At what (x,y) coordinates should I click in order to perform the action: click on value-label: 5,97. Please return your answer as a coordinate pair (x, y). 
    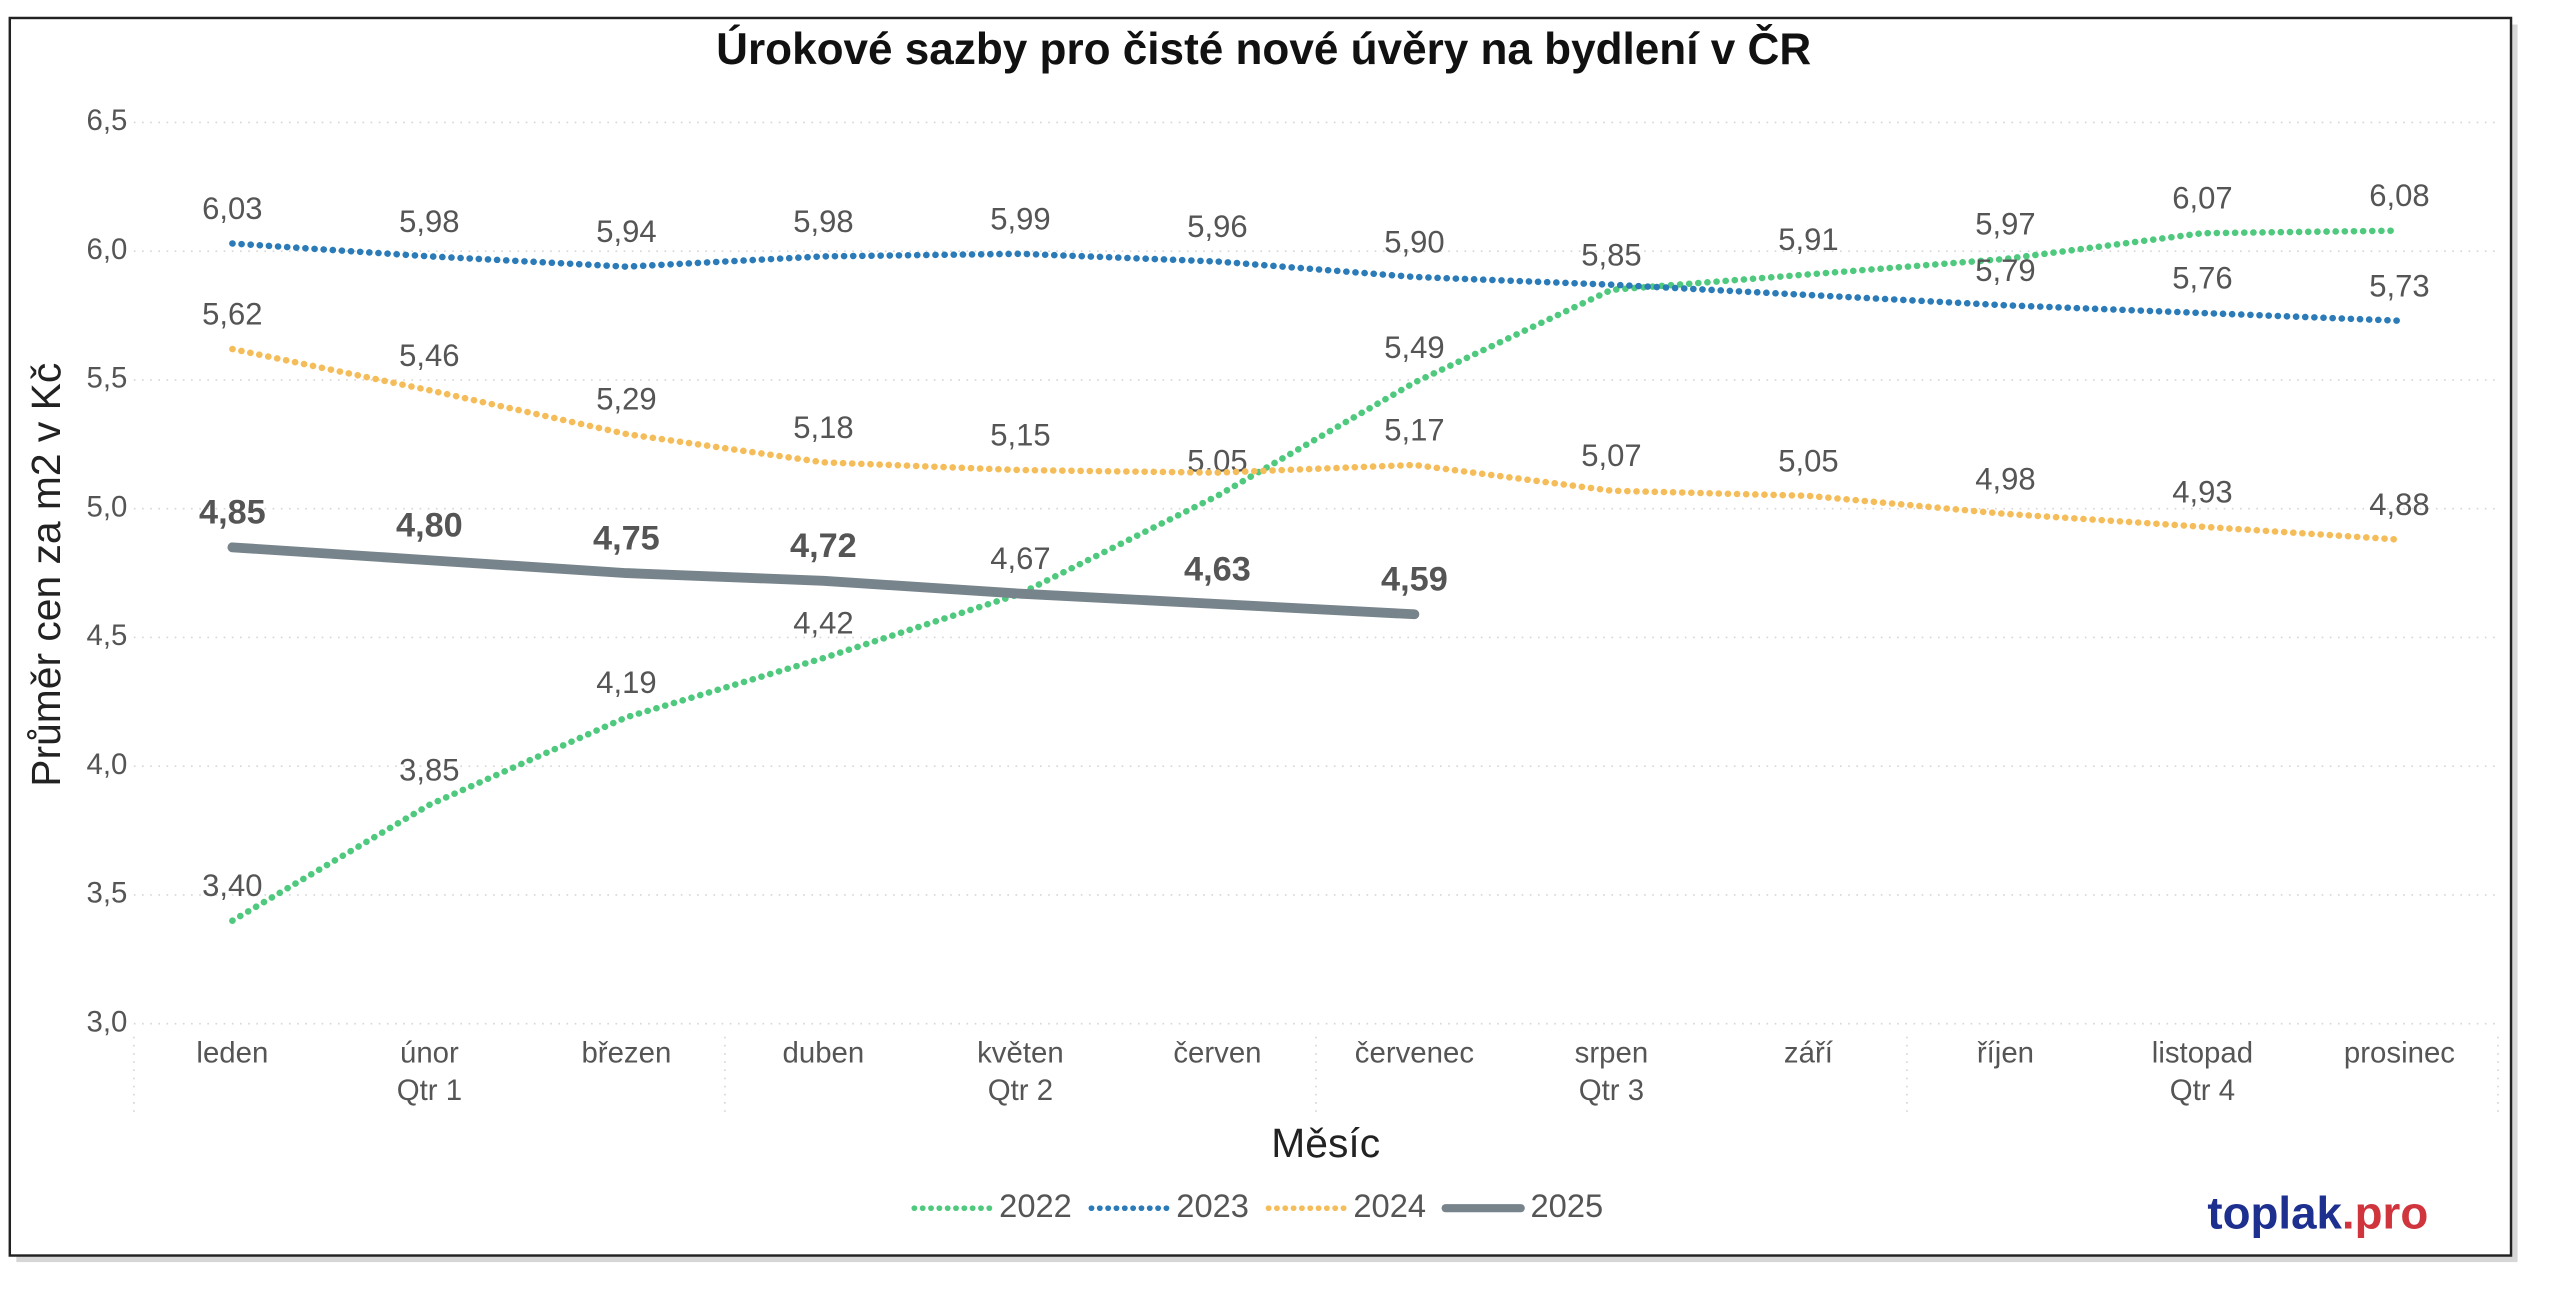
    Looking at the image, I should click on (2005, 223).